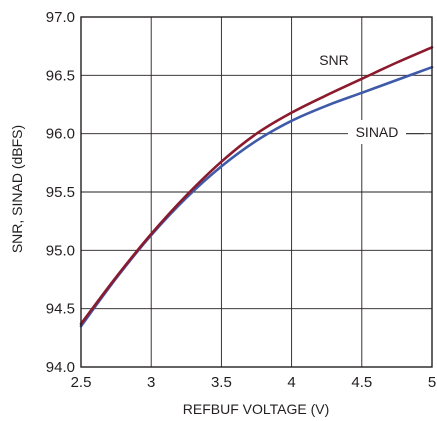 The width and height of the screenshot is (437, 421). What do you see at coordinates (151, 382) in the screenshot?
I see `x-tick-label: 3` at bounding box center [151, 382].